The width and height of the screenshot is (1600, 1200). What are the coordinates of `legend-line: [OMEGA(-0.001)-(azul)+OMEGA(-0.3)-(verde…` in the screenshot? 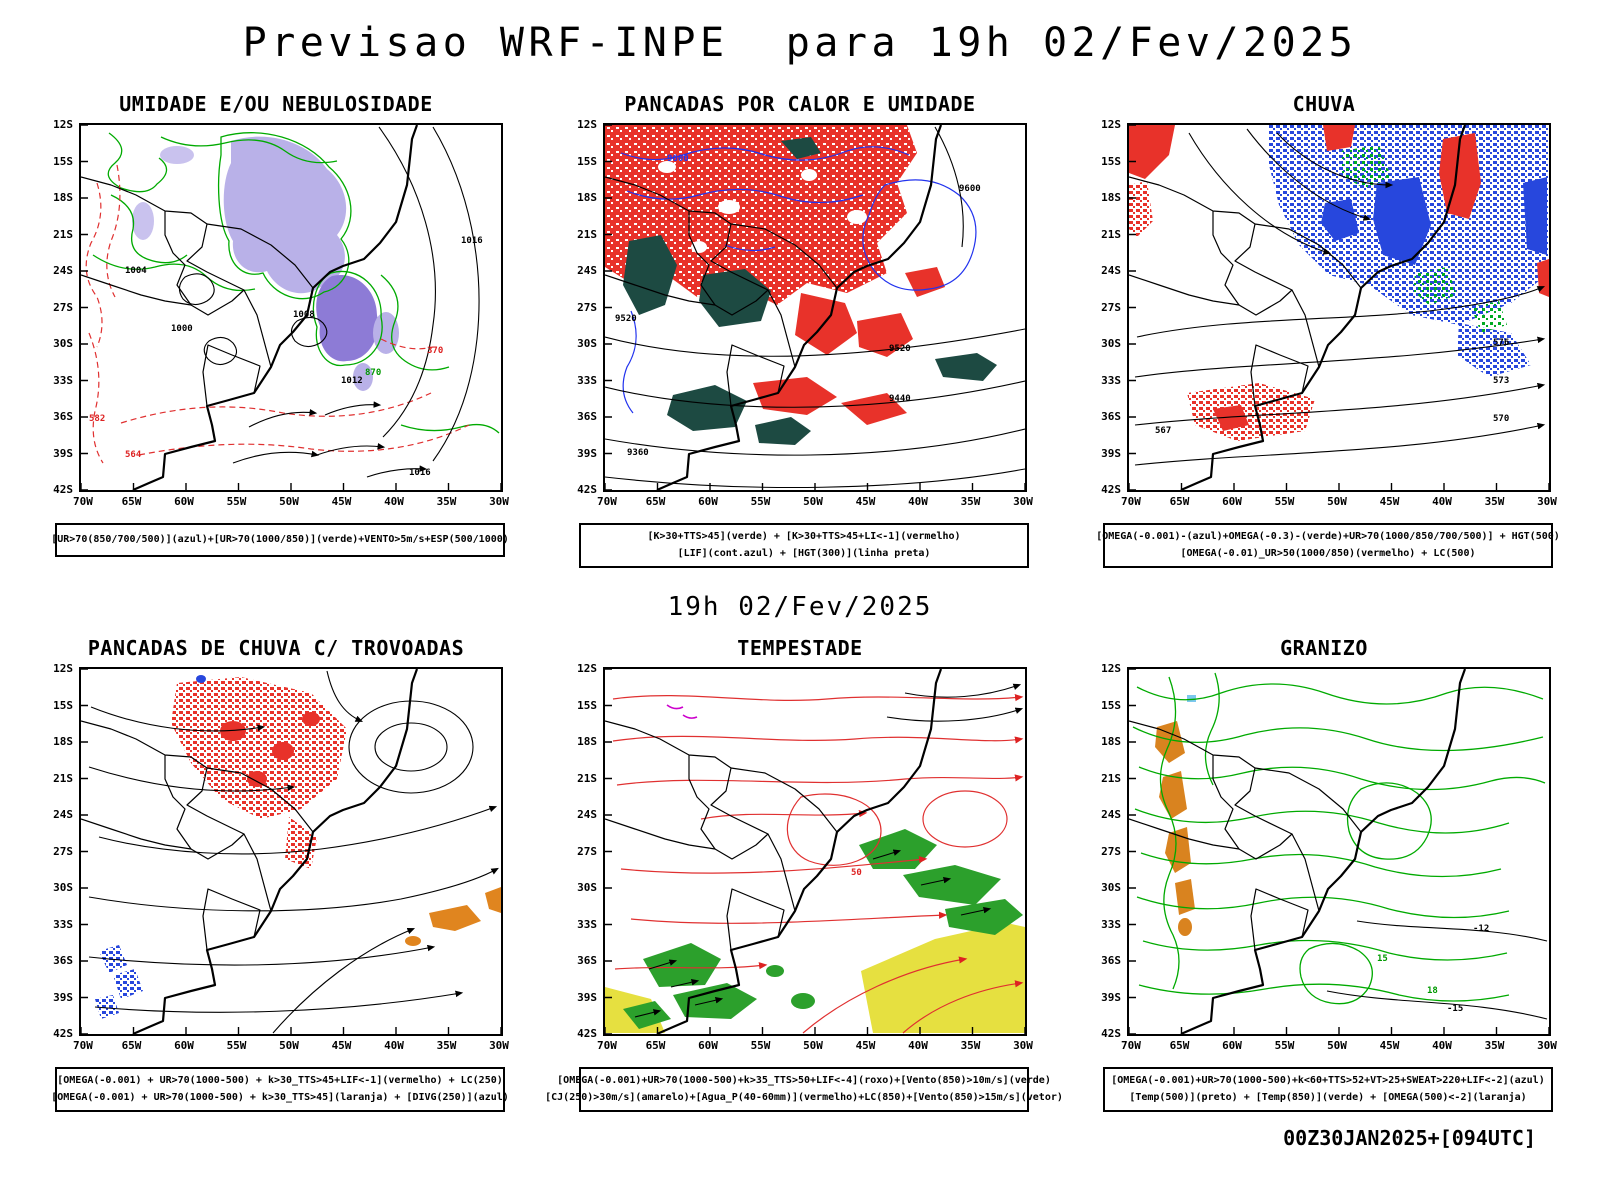 It's located at (1328, 536).